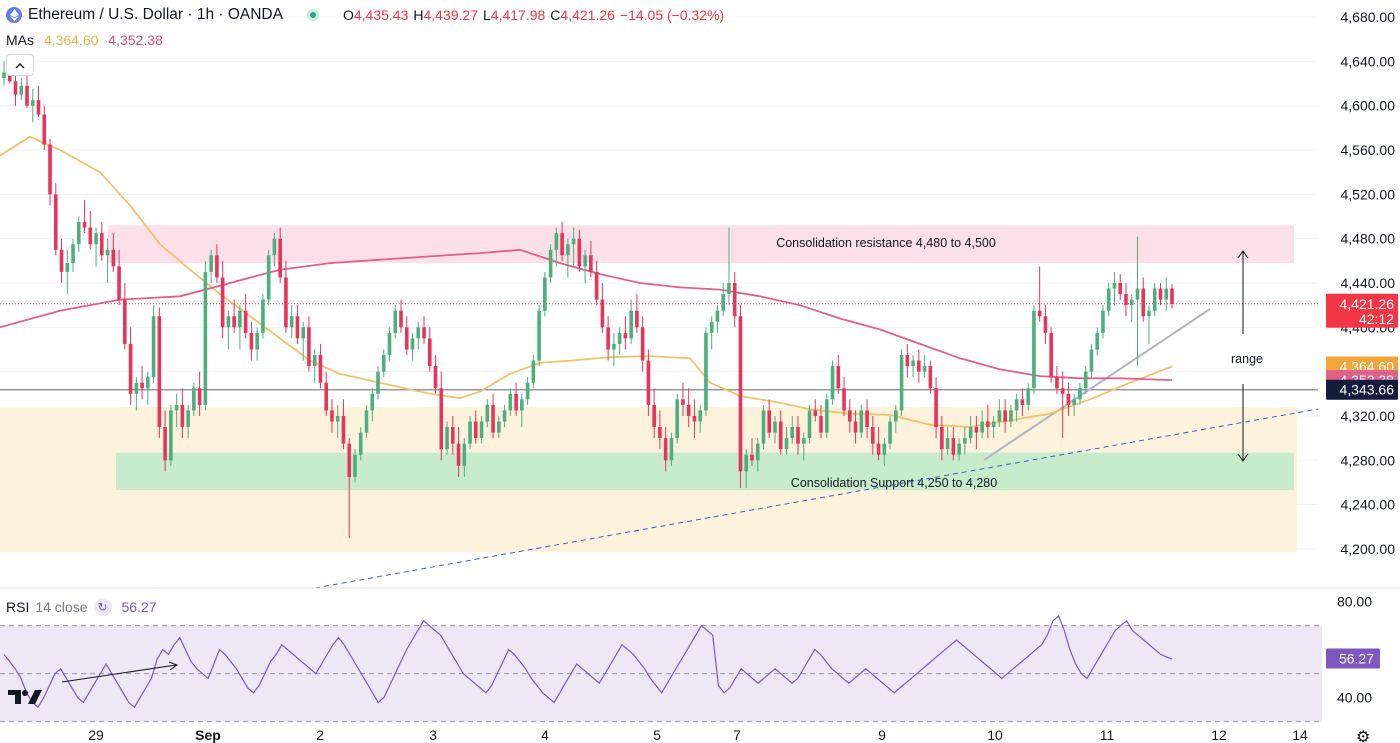  What do you see at coordinates (155, 14) in the screenshot?
I see `symbol-title: Ethereum / U.S. Dollar · 1h · OANDA` at bounding box center [155, 14].